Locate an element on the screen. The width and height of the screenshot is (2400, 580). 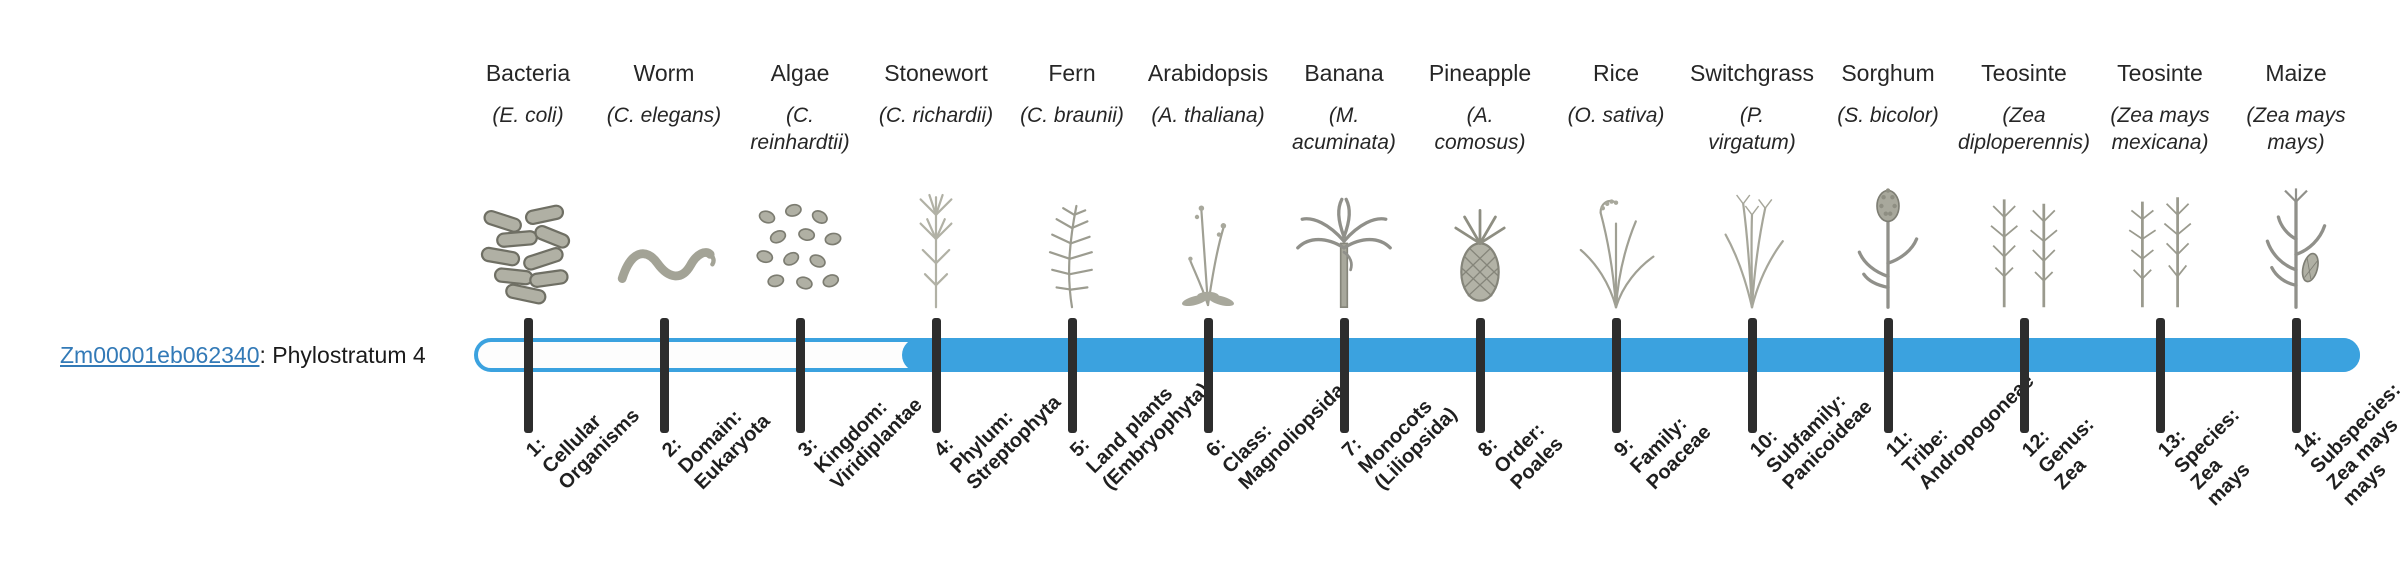
switchgrass-icon is located at coordinates (1752, 247).